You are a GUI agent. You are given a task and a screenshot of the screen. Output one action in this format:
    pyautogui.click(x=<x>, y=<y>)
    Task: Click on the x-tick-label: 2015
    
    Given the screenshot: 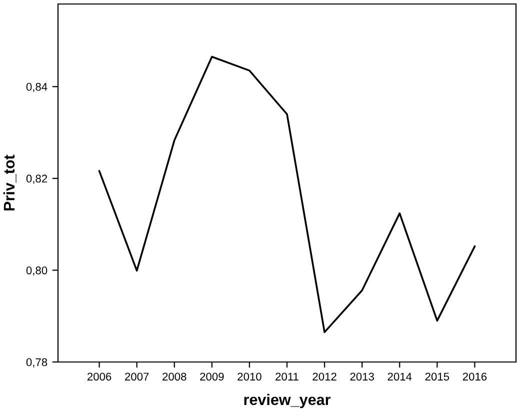 What is the action you would take?
    pyautogui.click(x=437, y=376)
    